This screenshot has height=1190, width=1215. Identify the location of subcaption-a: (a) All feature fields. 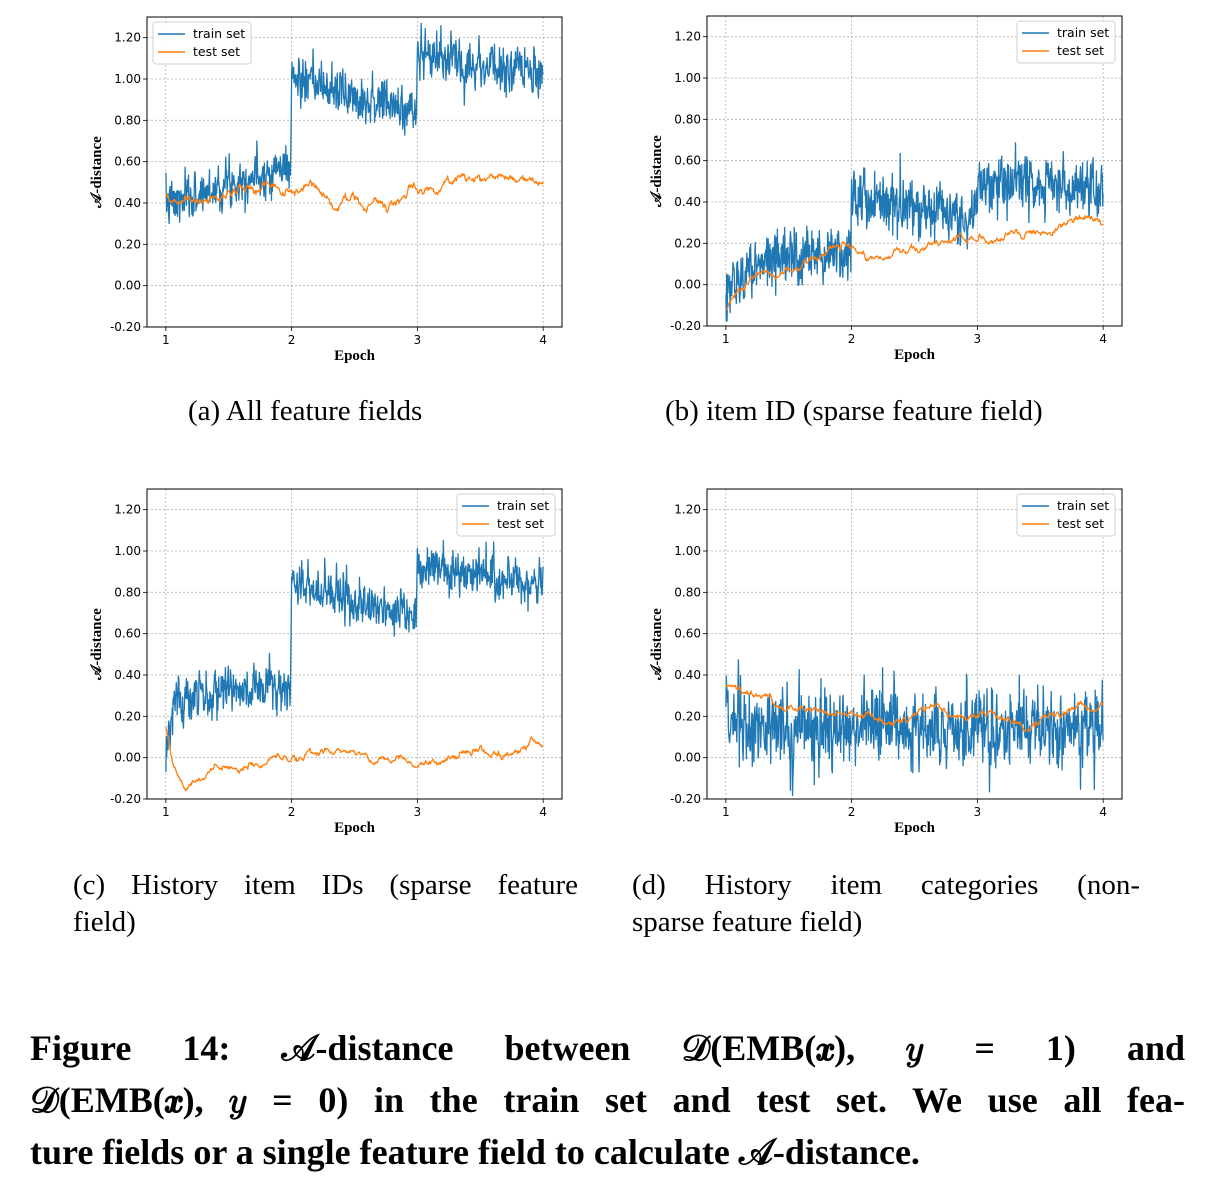
(305, 411).